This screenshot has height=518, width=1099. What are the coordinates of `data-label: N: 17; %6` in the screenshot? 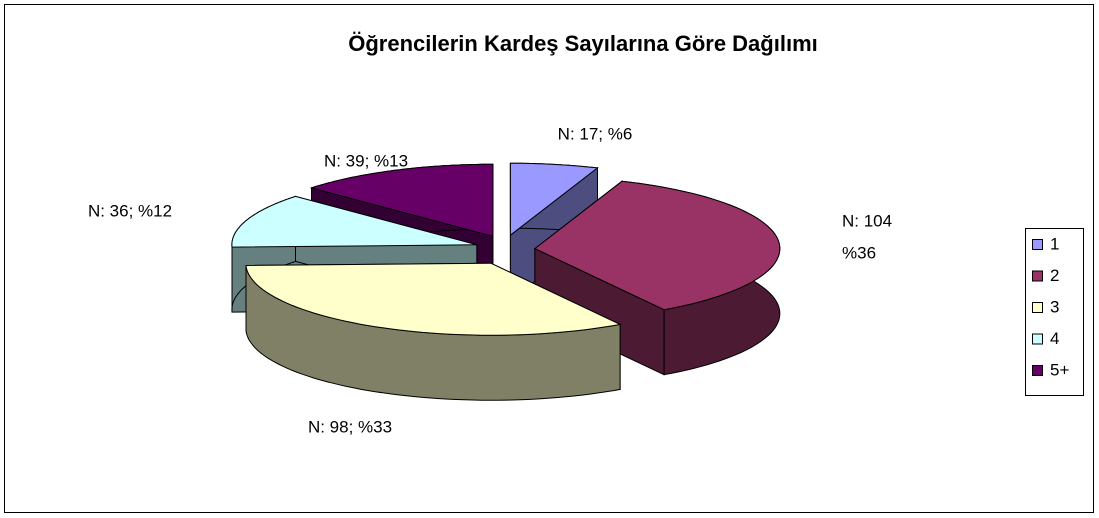 It's located at (595, 133).